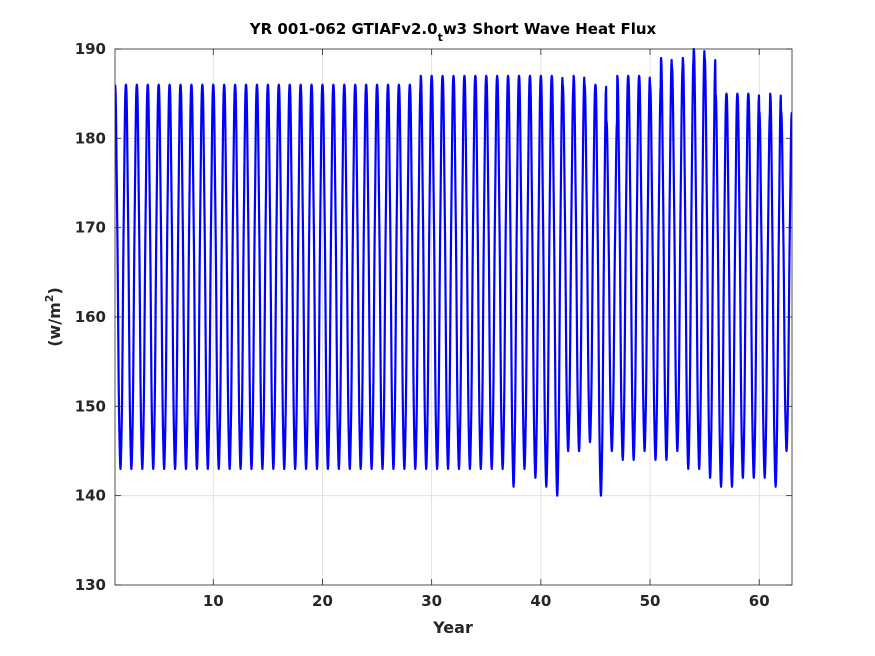 Image resolution: width=875 pixels, height=656 pixels. Describe the element at coordinates (90, 496) in the screenshot. I see `y-tick-label: 140` at that location.